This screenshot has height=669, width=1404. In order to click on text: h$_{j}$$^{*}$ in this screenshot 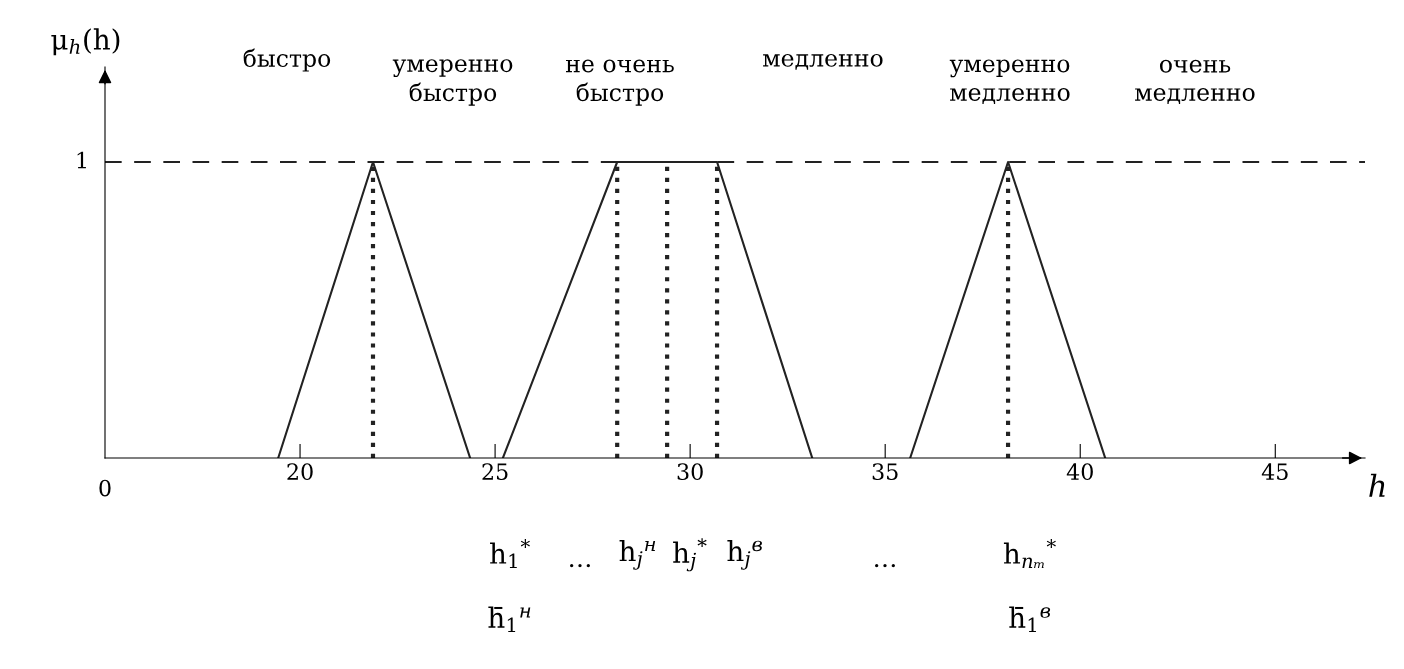, I will do `click(690, 555)`.